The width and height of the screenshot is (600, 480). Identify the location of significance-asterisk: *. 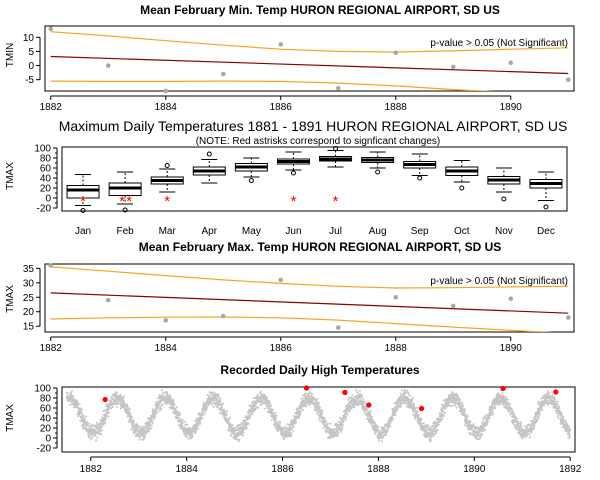
(167, 201).